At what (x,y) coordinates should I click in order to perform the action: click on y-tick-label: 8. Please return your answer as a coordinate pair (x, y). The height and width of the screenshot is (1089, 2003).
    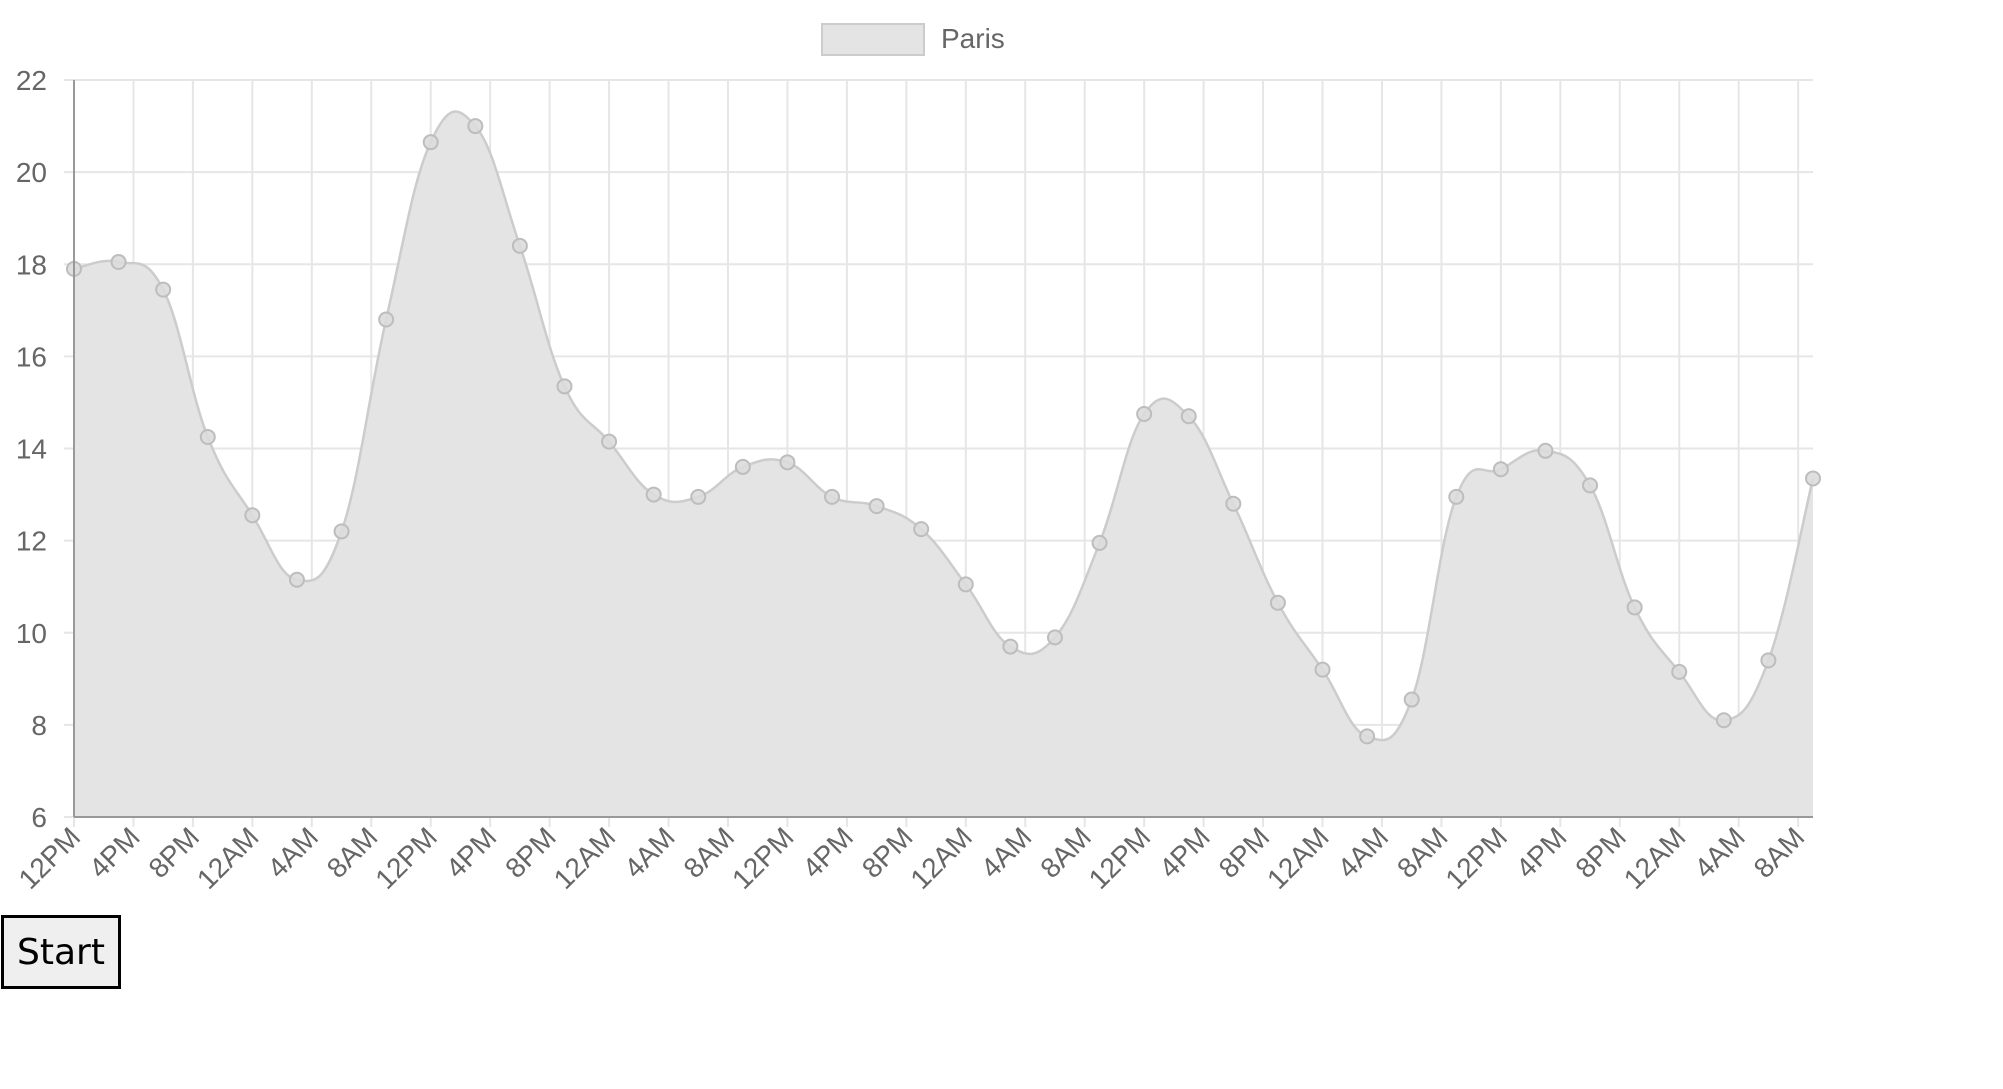
    Looking at the image, I should click on (39, 725).